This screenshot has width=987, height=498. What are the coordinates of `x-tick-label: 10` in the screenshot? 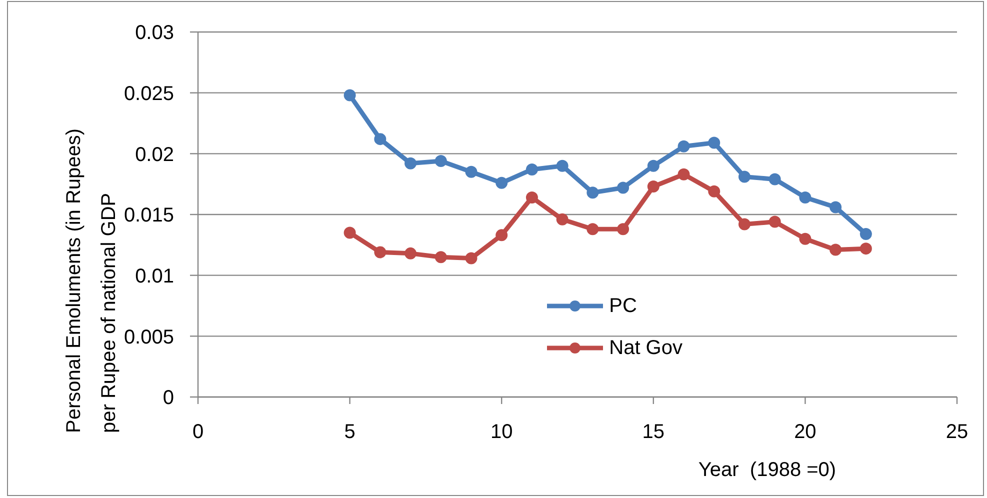 It's located at (501, 432).